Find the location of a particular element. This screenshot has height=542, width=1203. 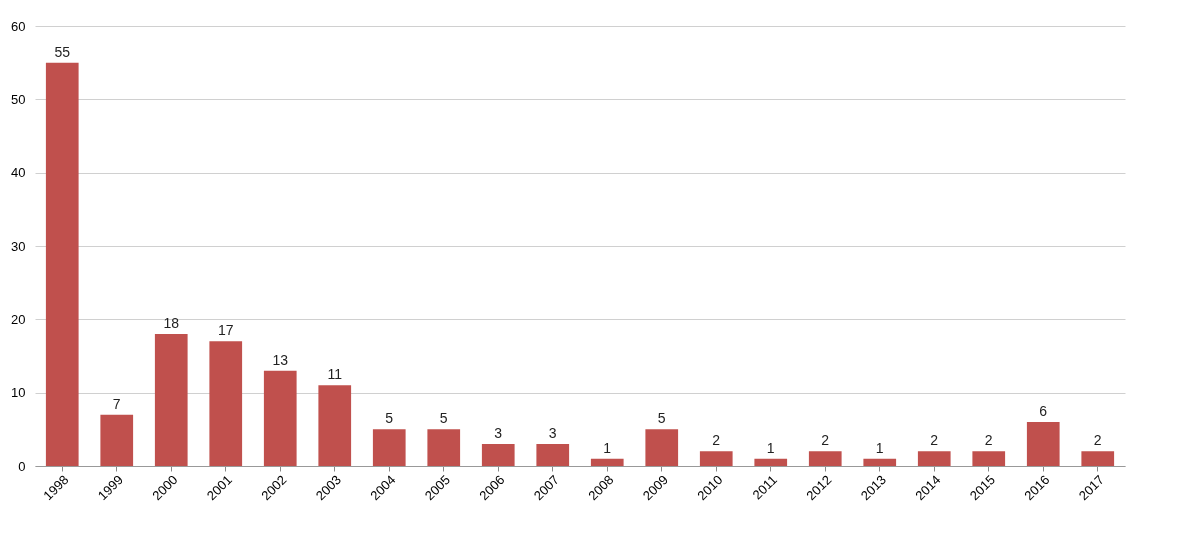

data-label: 11 is located at coordinates (335, 374).